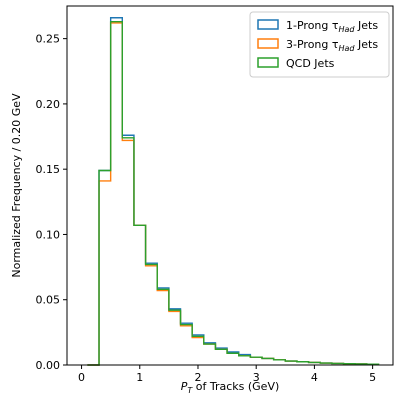  What do you see at coordinates (227, 374) in the screenshot?
I see `x-axis-ticks: 0 1 2 3 4 5` at bounding box center [227, 374].